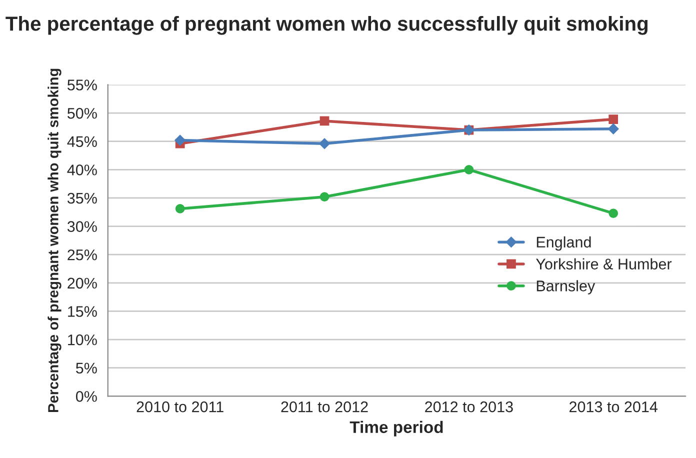 The image size is (696, 458). Describe the element at coordinates (563, 243) in the screenshot. I see `legend-label: England` at that location.